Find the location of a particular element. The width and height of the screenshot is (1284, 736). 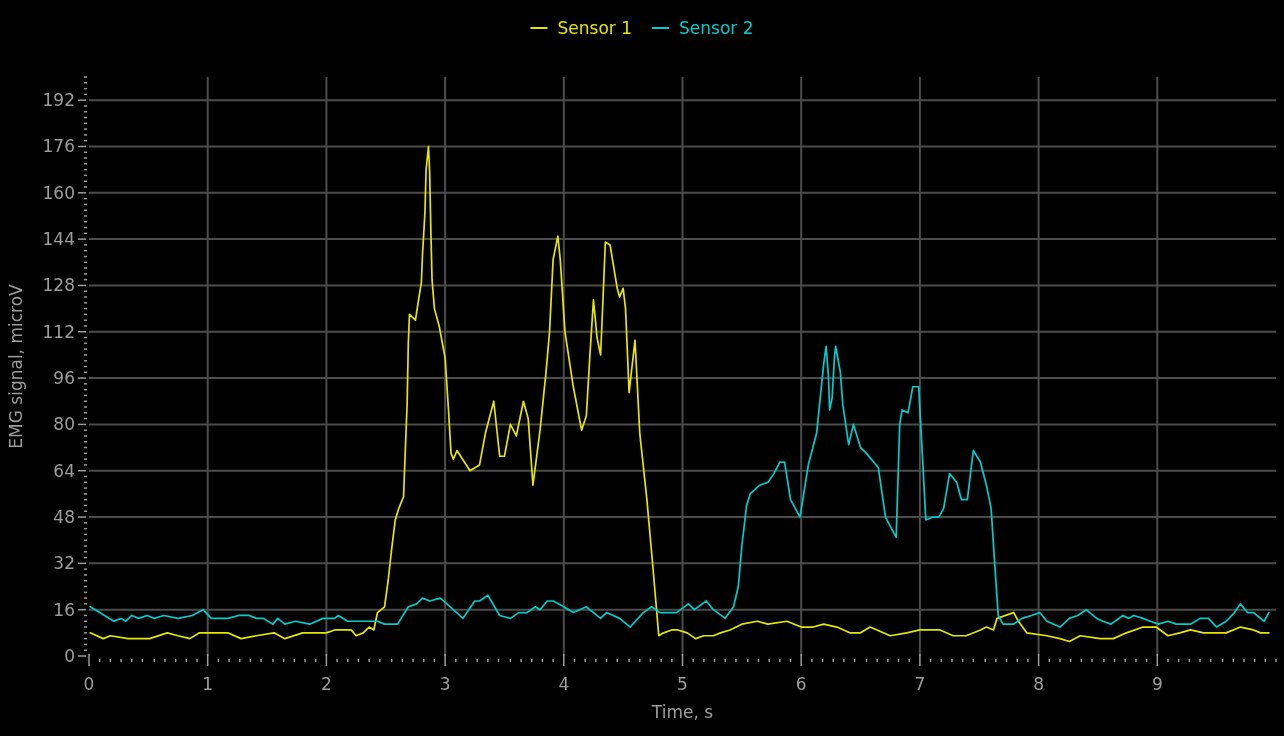

y-tick-label: 32 is located at coordinates (64, 563).